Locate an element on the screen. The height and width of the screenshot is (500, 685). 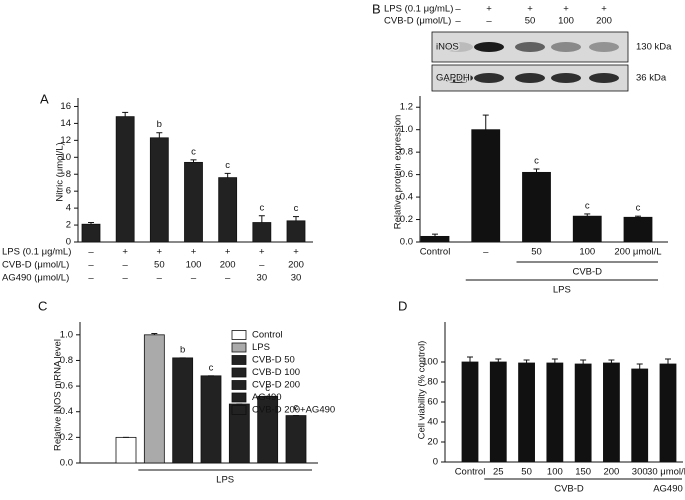
panel-label: D is located at coordinates (402, 305).